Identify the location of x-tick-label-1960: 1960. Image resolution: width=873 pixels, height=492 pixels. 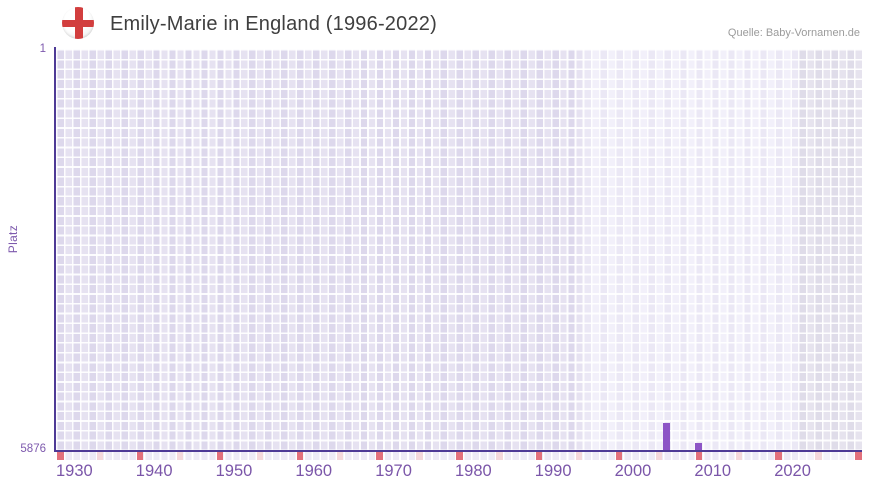
(314, 471).